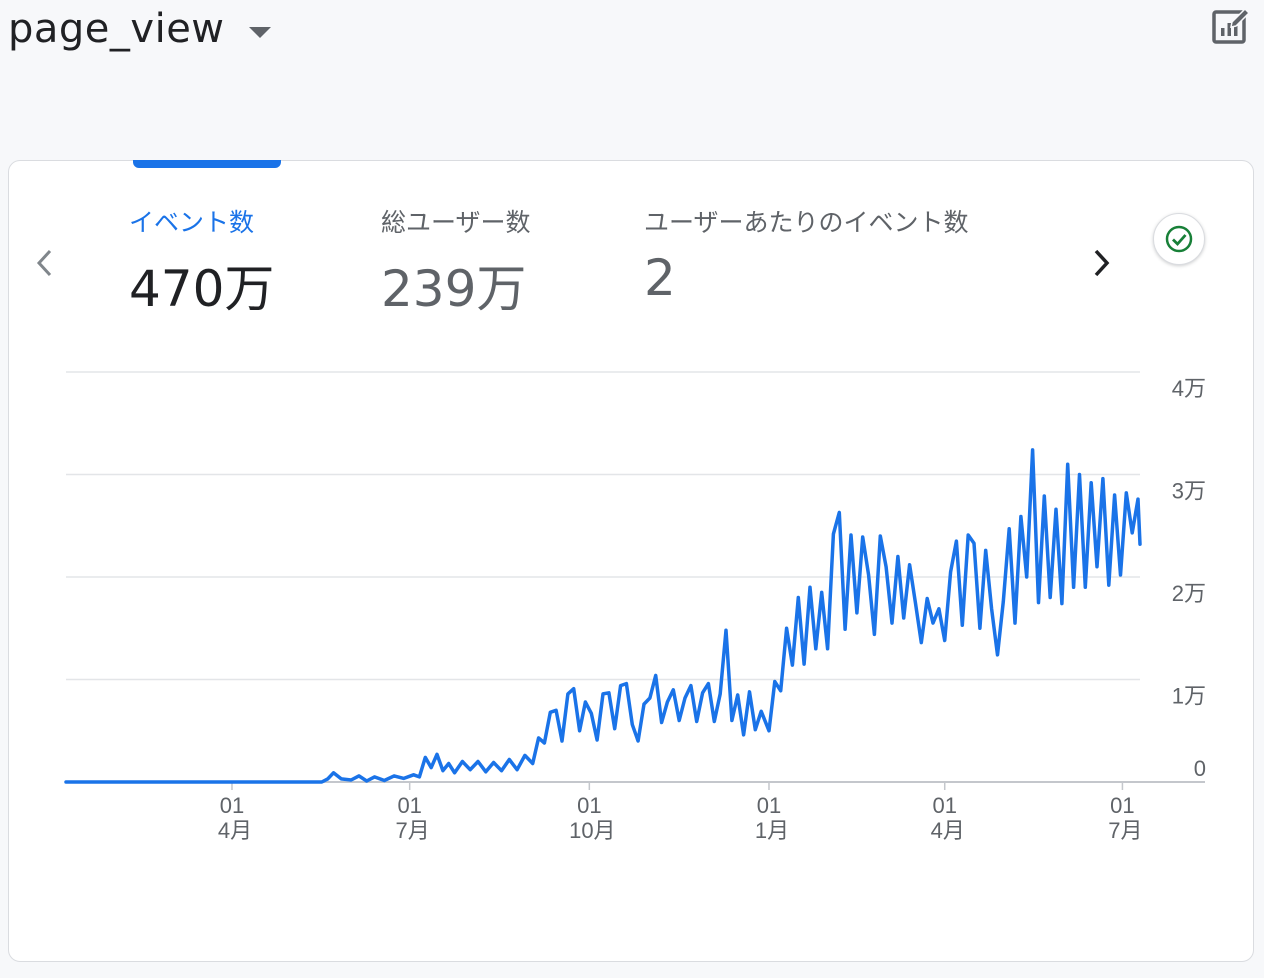  Describe the element at coordinates (116, 29) in the screenshot. I see `page-title: page_view` at that location.